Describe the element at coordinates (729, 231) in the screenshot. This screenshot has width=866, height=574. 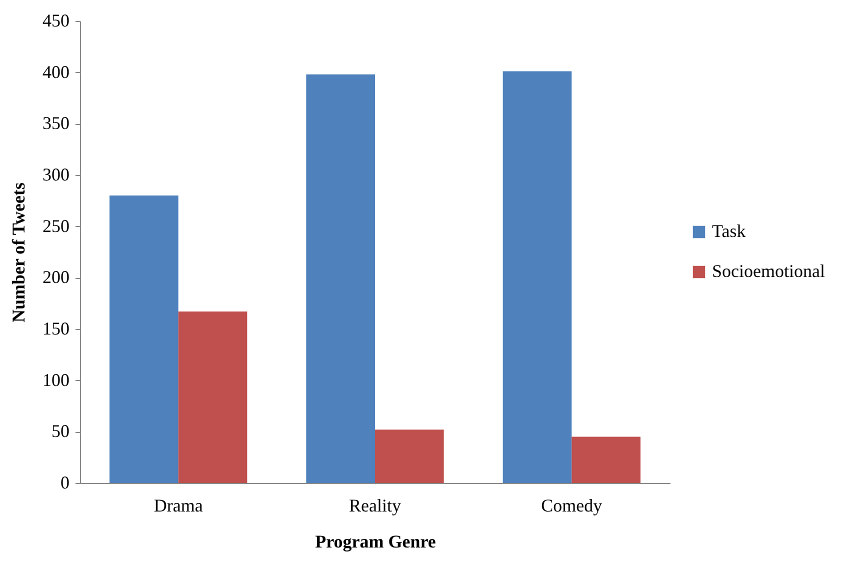
I see `legend-label: Task` at that location.